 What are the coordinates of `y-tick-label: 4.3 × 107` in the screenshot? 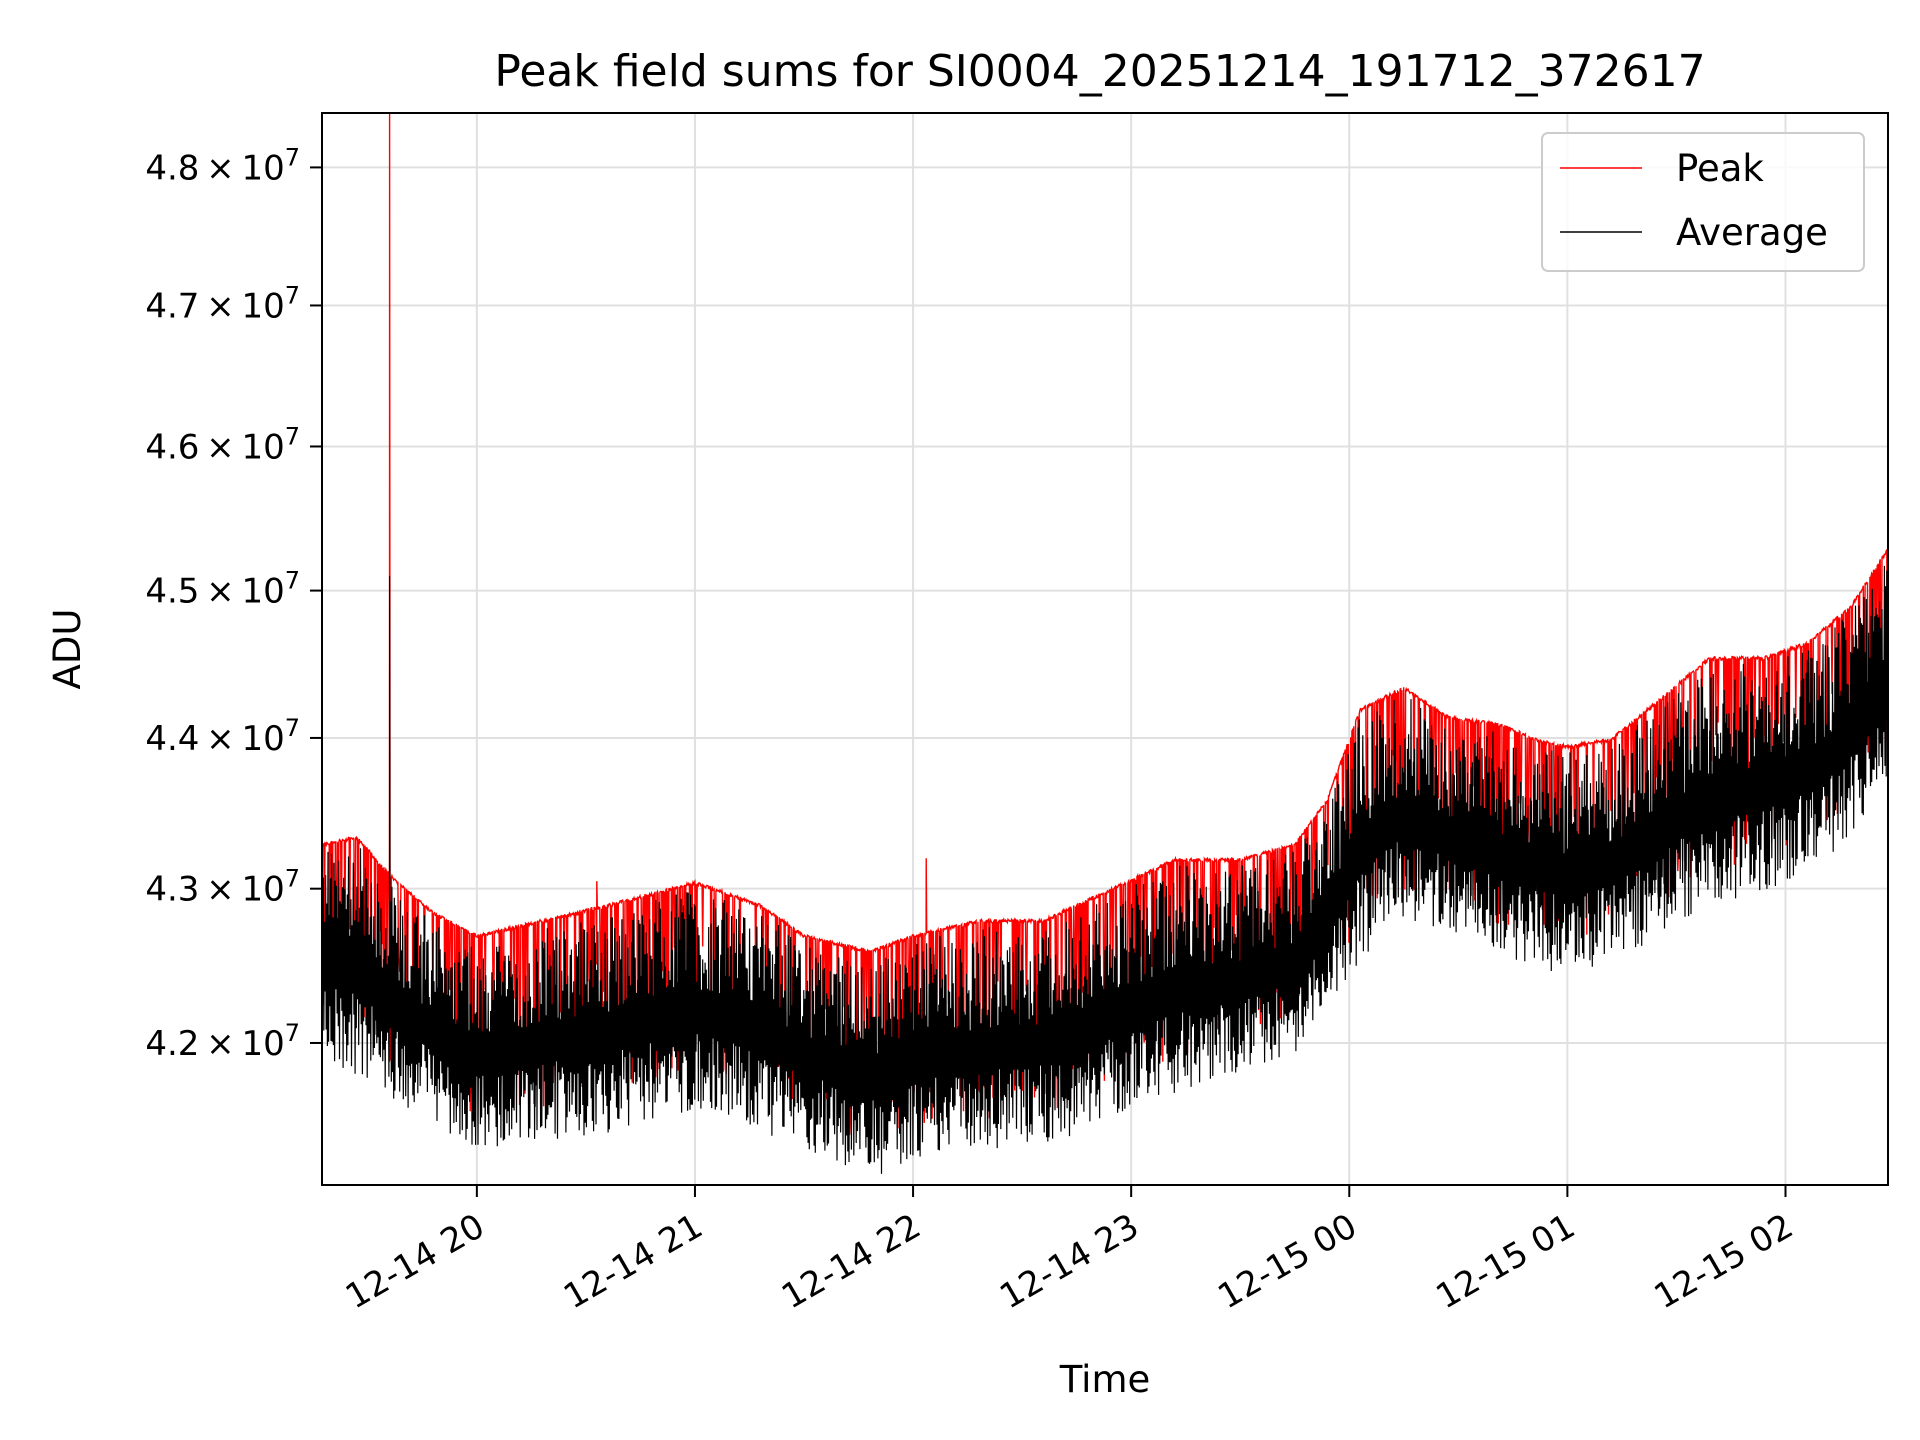 It's located at (222, 887).